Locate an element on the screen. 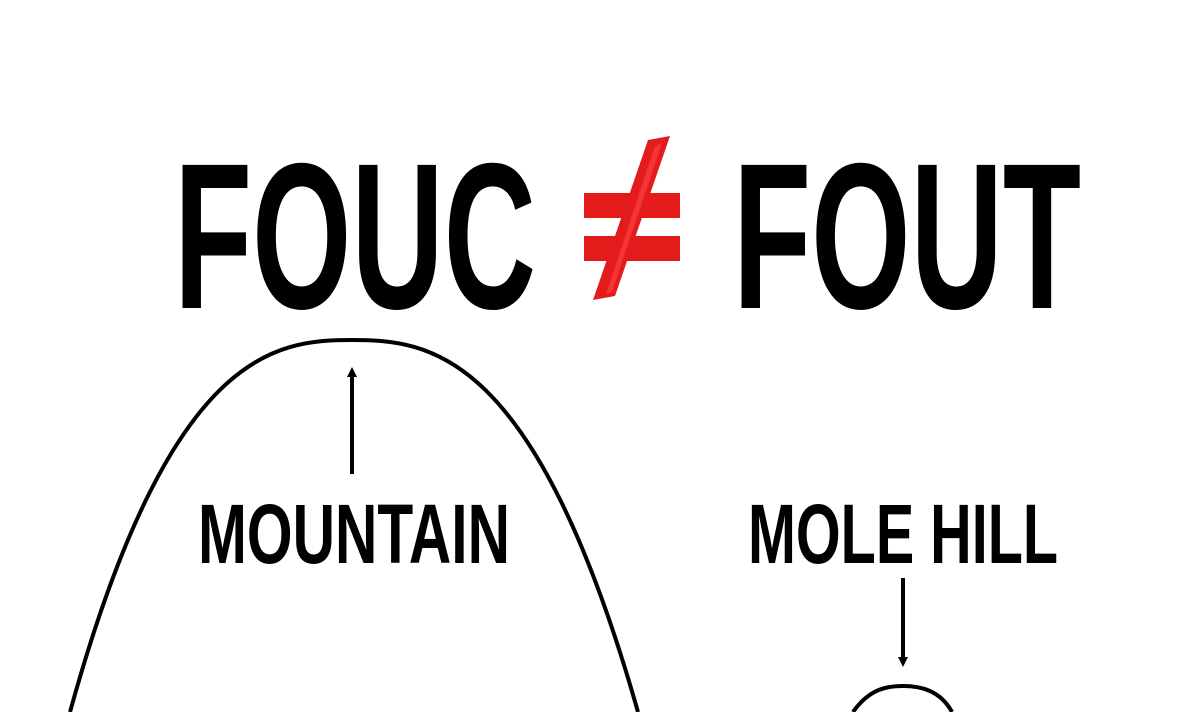  headline-left-term: FOUC is located at coordinates (355, 237).